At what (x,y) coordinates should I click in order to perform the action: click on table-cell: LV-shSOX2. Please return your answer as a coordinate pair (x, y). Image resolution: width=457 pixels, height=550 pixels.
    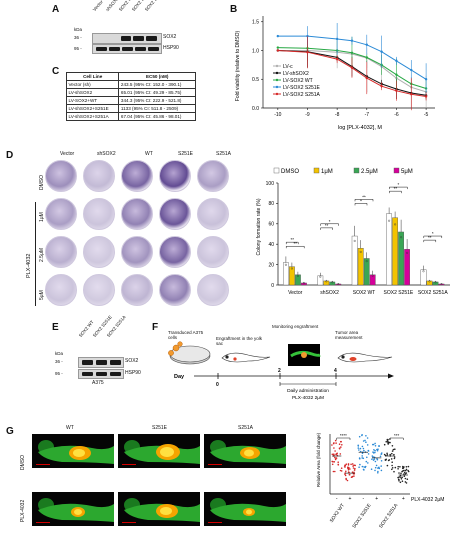
    Looking at the image, I should click on (92, 92).